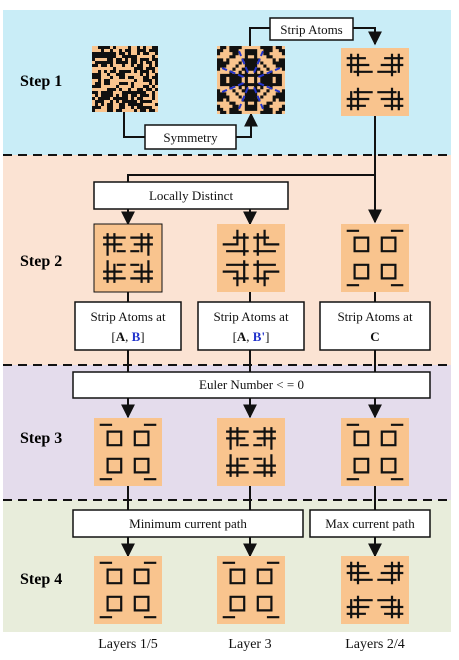 The height and width of the screenshot is (660, 459). I want to click on strip-atoms-box, so click(311, 29).